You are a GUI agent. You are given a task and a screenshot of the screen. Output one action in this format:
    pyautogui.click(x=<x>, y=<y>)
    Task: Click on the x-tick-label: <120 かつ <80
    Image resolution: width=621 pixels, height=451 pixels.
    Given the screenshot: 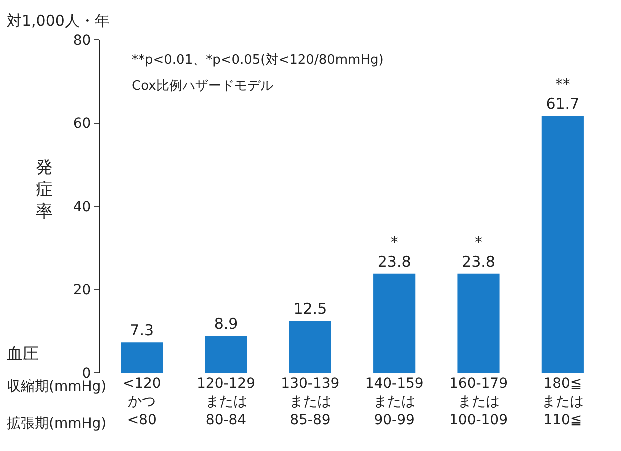 What is the action you would take?
    pyautogui.click(x=142, y=402)
    